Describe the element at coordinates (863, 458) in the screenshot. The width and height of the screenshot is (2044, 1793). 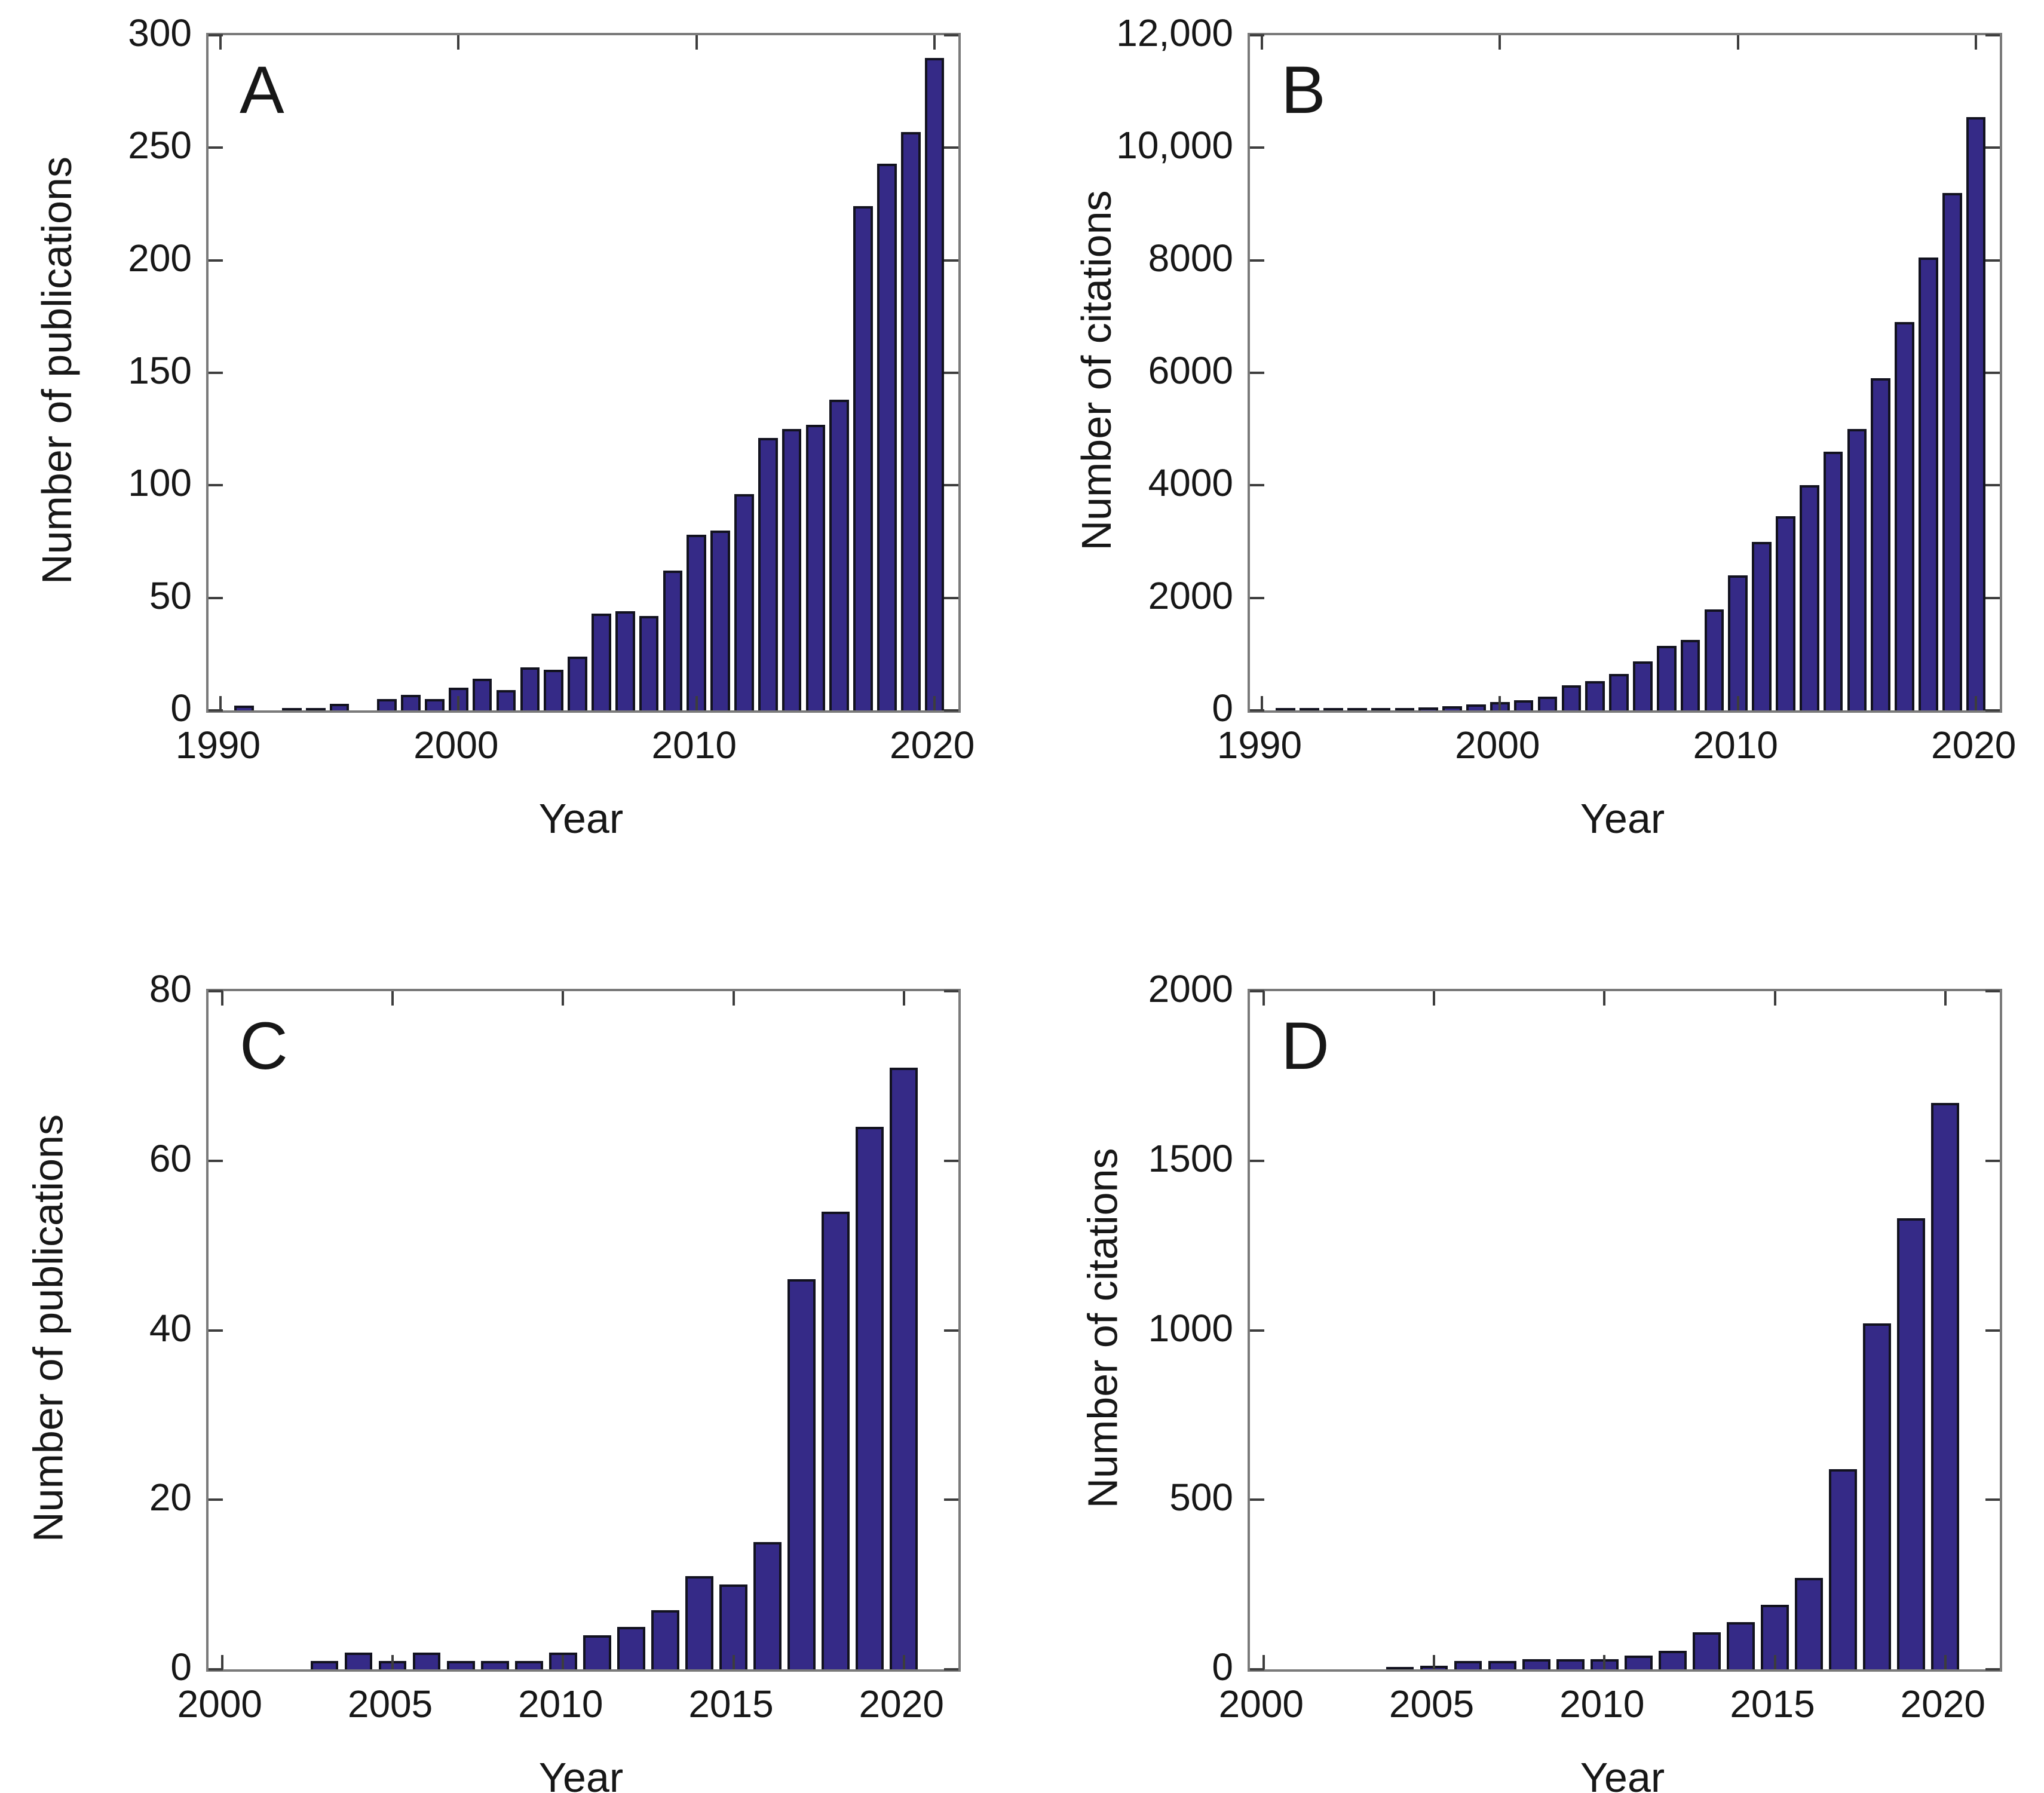
I see `bar-A-2017` at that location.